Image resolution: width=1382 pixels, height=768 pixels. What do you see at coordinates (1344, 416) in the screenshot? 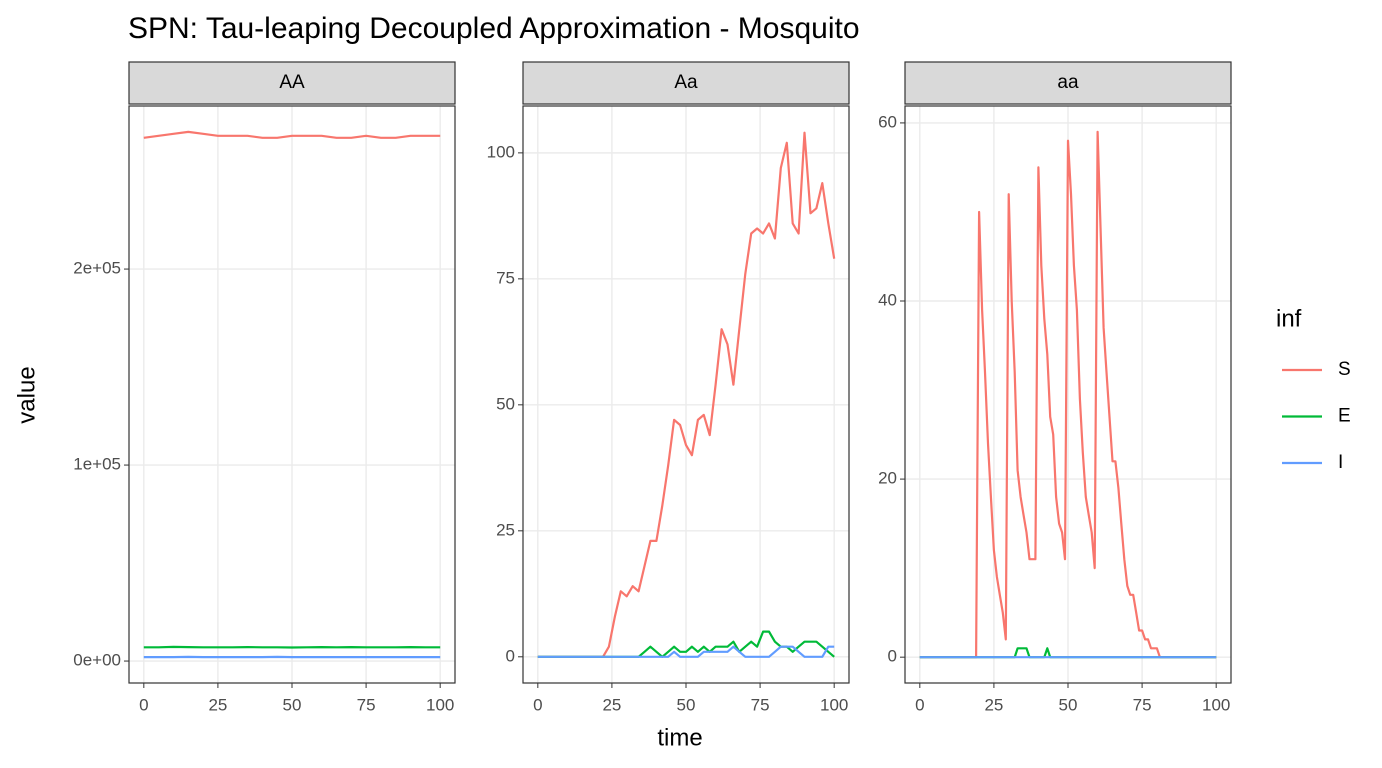
I see `legend-label: E` at bounding box center [1344, 416].